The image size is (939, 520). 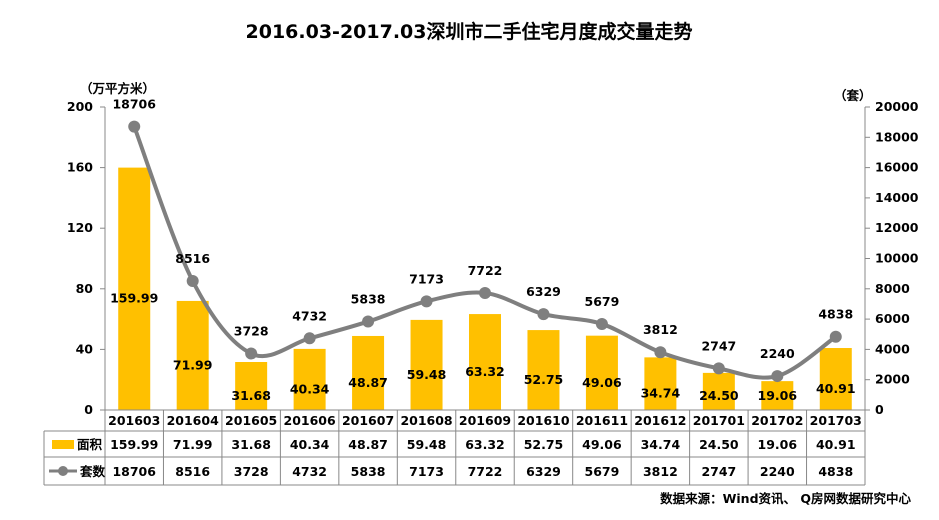 What do you see at coordinates (719, 395) in the screenshot?
I see `bar-label-201701: 24.50` at bounding box center [719, 395].